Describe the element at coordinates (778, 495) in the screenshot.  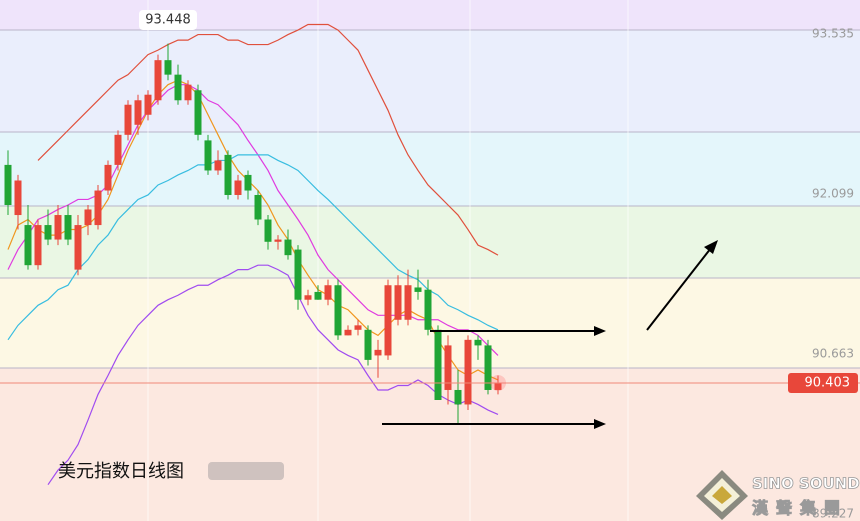
I see `logo: SINO SOUND 漢聲集團` at that location.